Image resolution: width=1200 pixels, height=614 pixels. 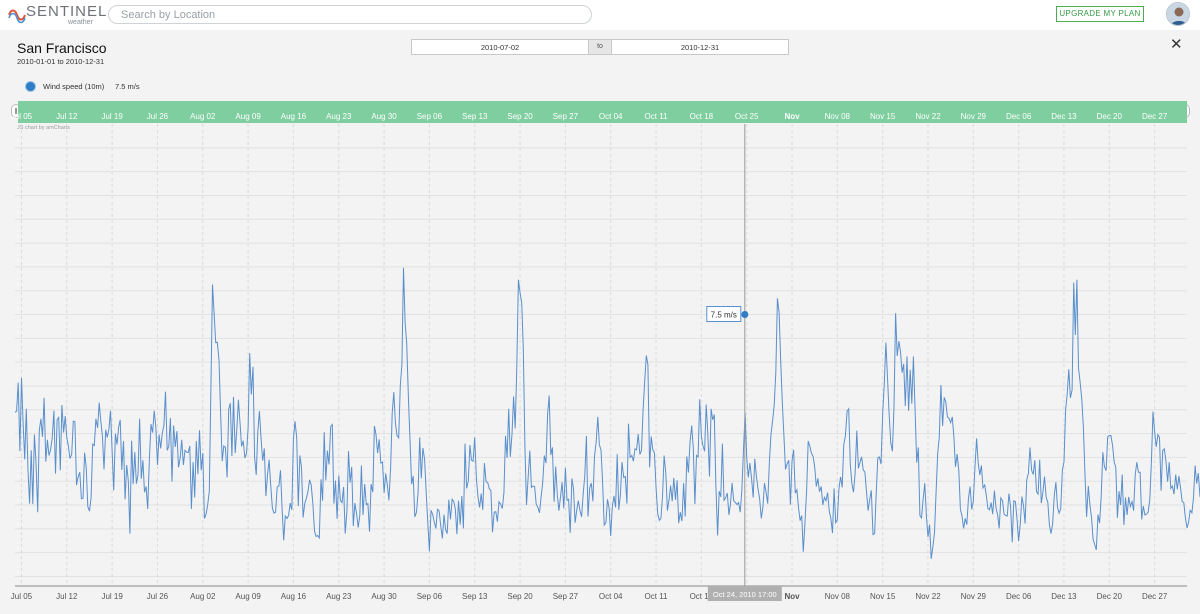 What do you see at coordinates (158, 596) in the screenshot?
I see `x-tick-label: Jul 26` at bounding box center [158, 596].